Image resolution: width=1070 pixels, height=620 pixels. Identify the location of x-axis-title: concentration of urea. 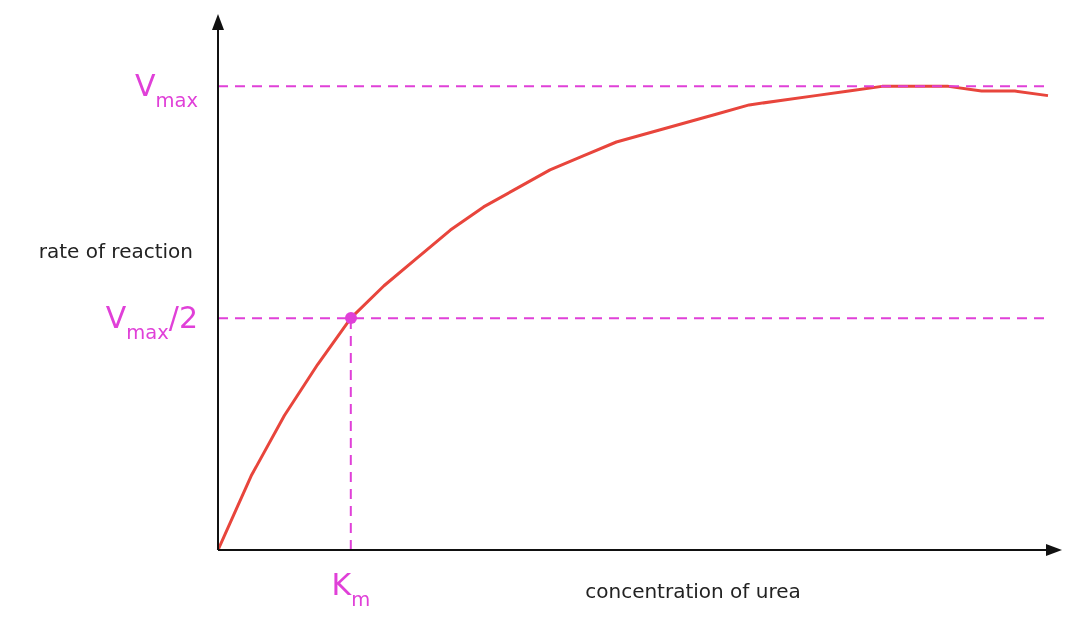
(693, 591).